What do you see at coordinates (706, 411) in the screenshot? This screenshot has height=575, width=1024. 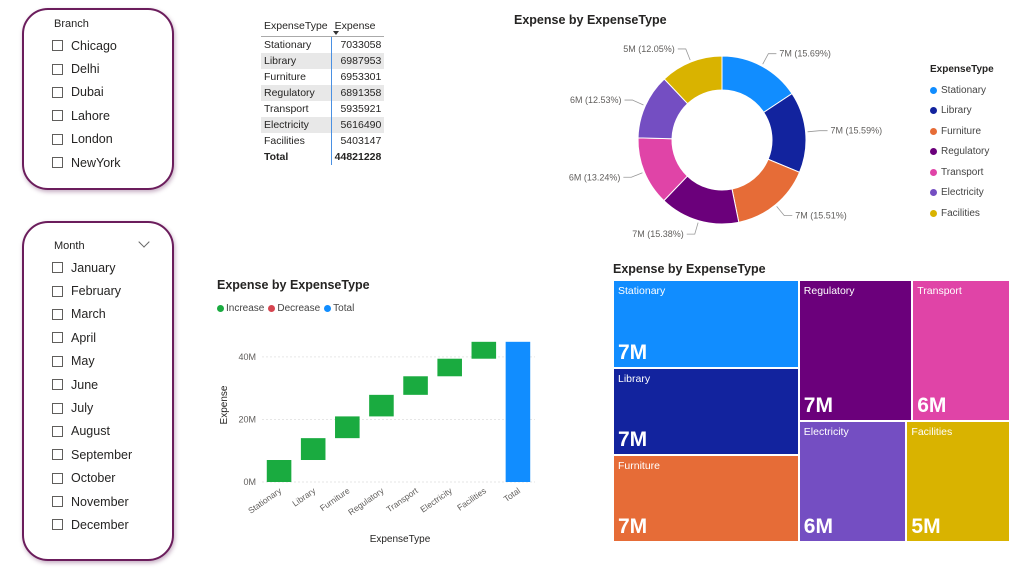 I see `treemap-tile-library: Library 7M` at bounding box center [706, 411].